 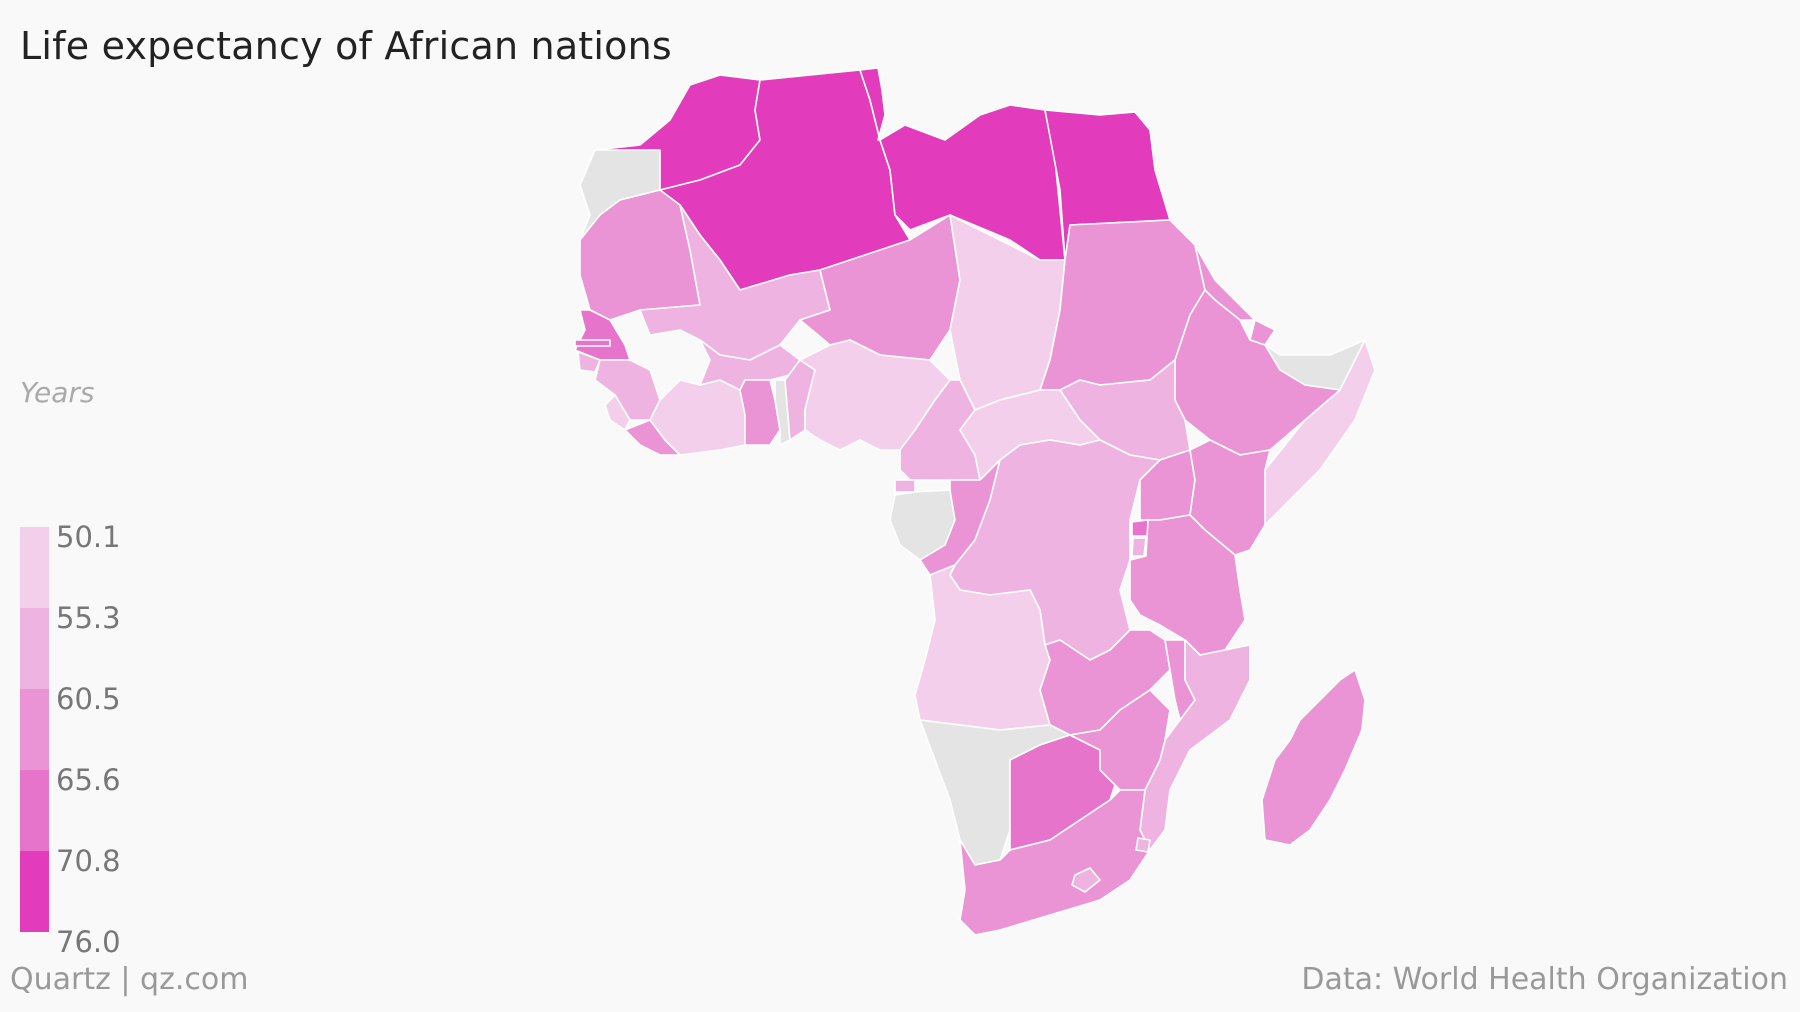 What do you see at coordinates (1313, 757) in the screenshot?
I see `country-madagascar` at bounding box center [1313, 757].